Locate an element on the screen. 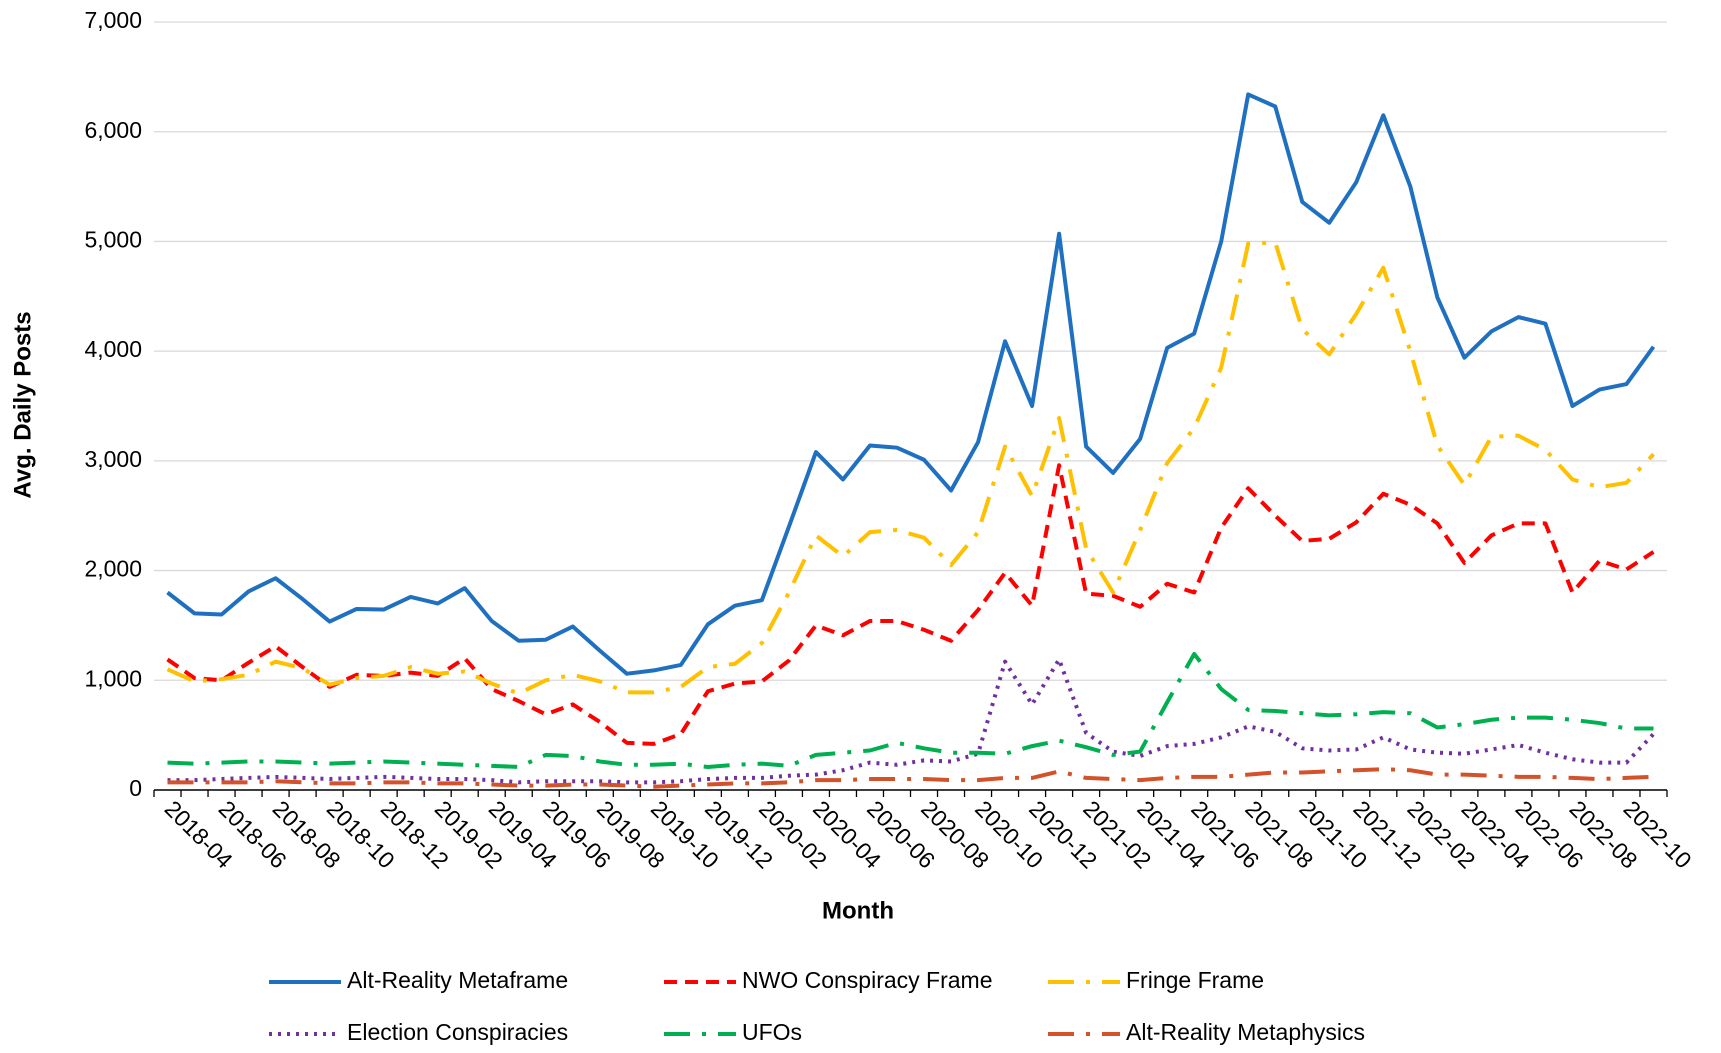 The image size is (1721, 1053). y-tick-label: 4,000 is located at coordinates (113, 349).